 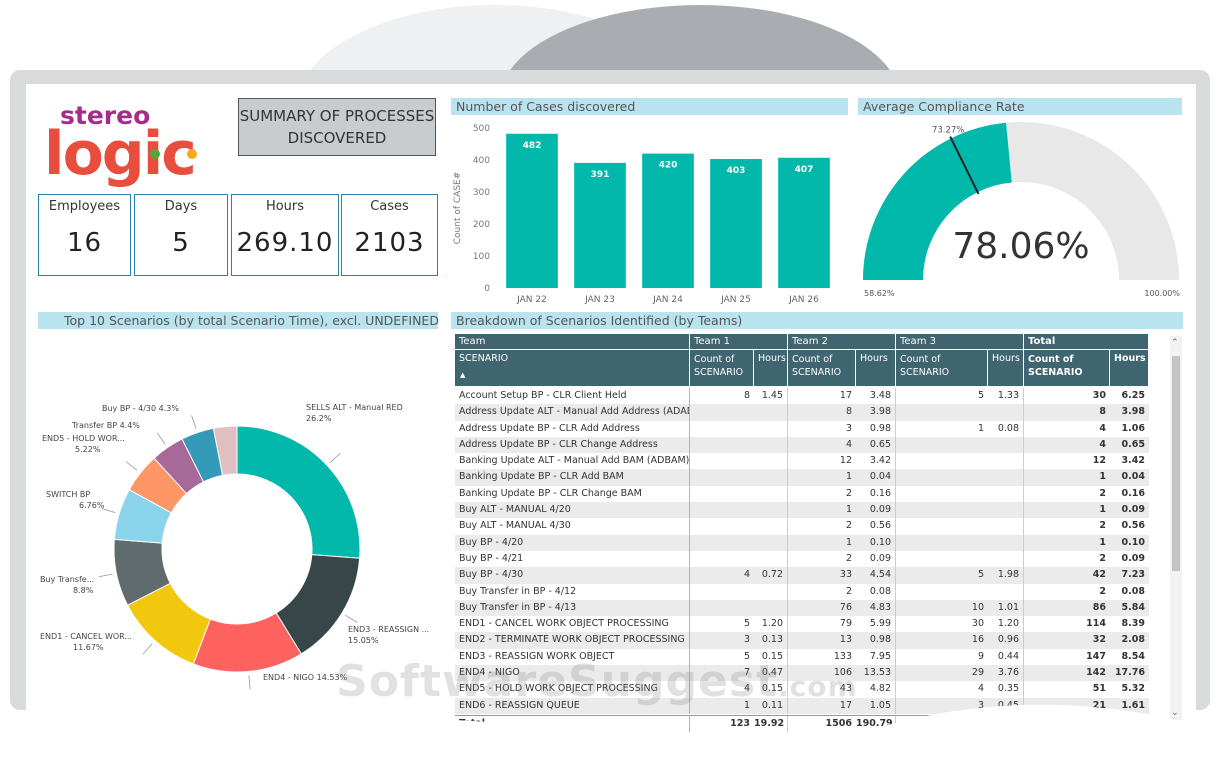 I want to click on table-row: Buy BP - 4/21 2 0.09 2 0.09, so click(x=802, y=559).